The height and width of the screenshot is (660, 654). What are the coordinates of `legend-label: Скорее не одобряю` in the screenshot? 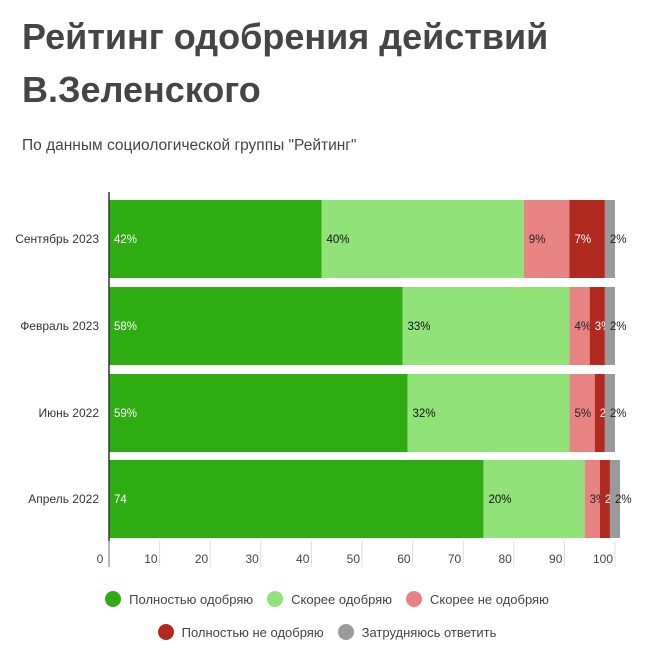 It's located at (489, 599).